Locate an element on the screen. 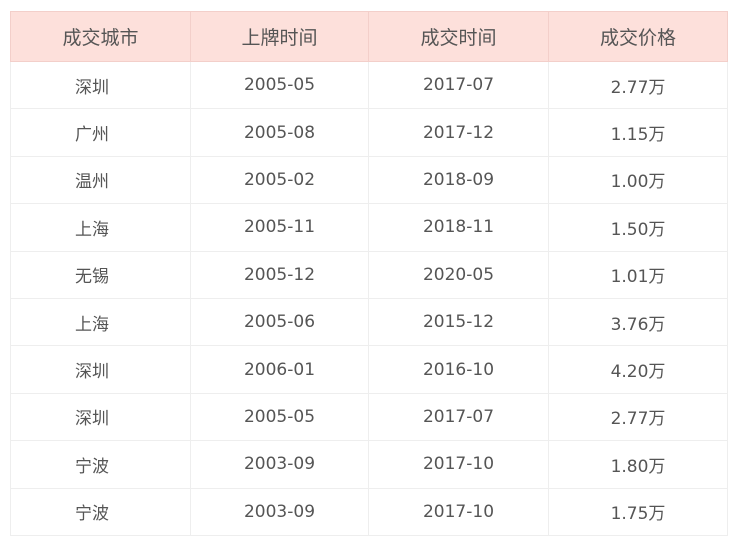 The image size is (740, 543). cell-price: 1.01万 is located at coordinates (638, 274).